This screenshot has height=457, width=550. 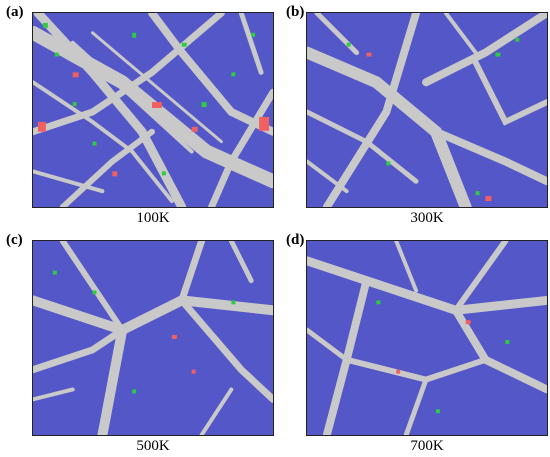 I want to click on panel-letter-d: (d), so click(x=295, y=240).